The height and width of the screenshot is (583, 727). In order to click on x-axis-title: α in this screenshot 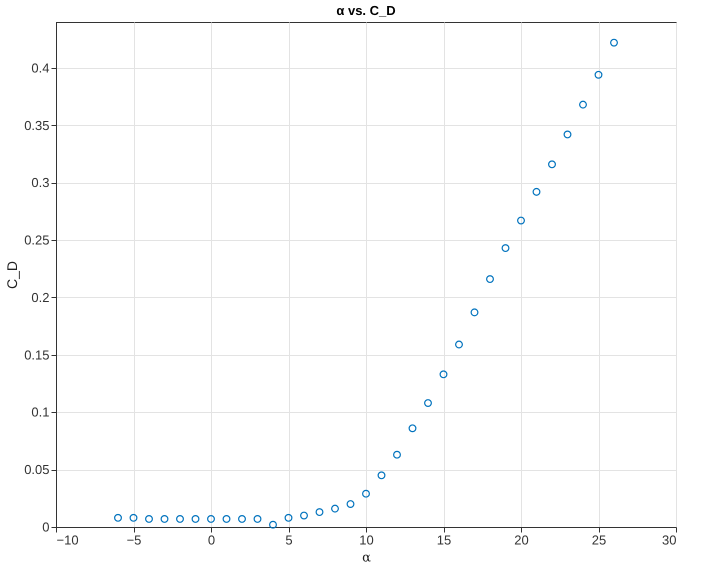, I will do `click(367, 558)`.